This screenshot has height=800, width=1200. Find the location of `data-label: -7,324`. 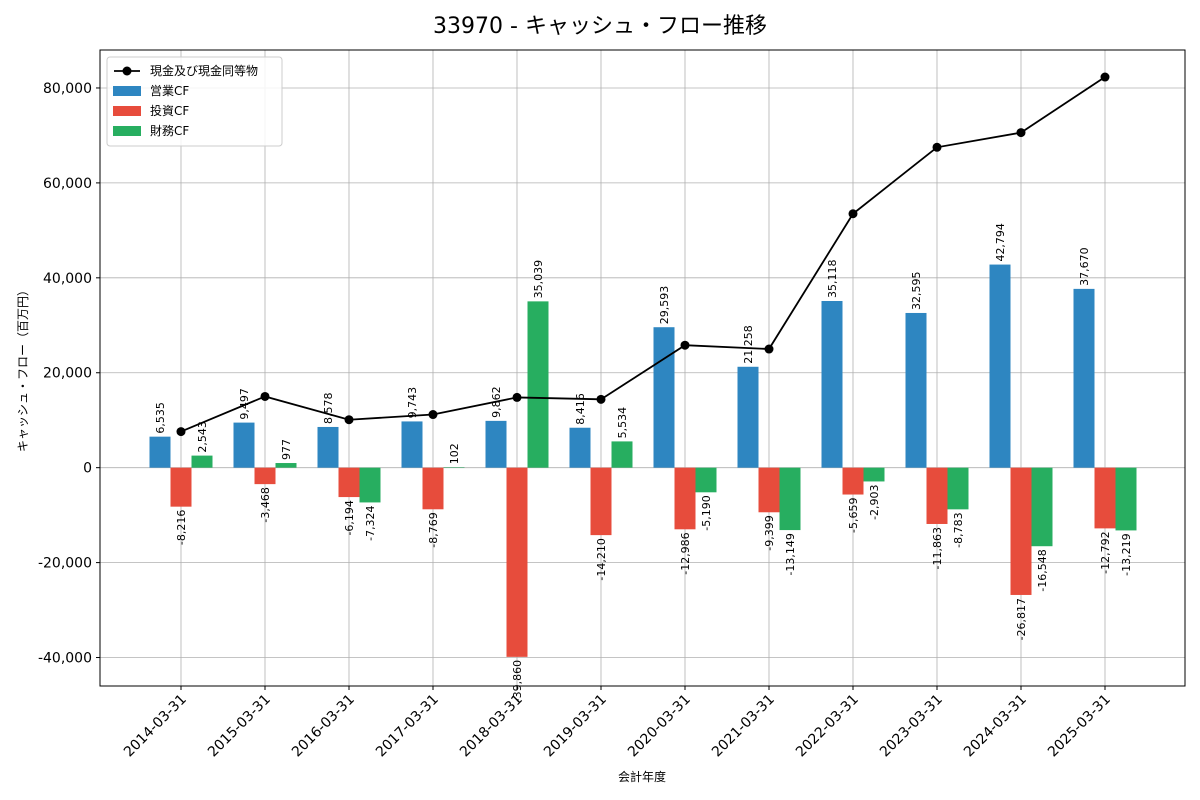

data-label: -7,324 is located at coordinates (370, 522).